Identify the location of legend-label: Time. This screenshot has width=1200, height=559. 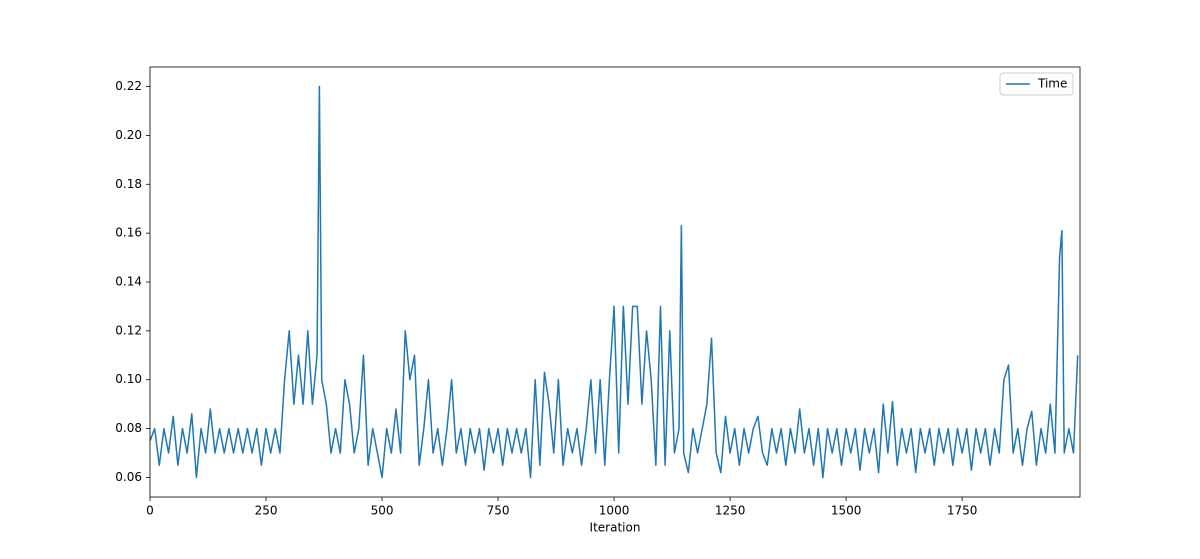
(1052, 84).